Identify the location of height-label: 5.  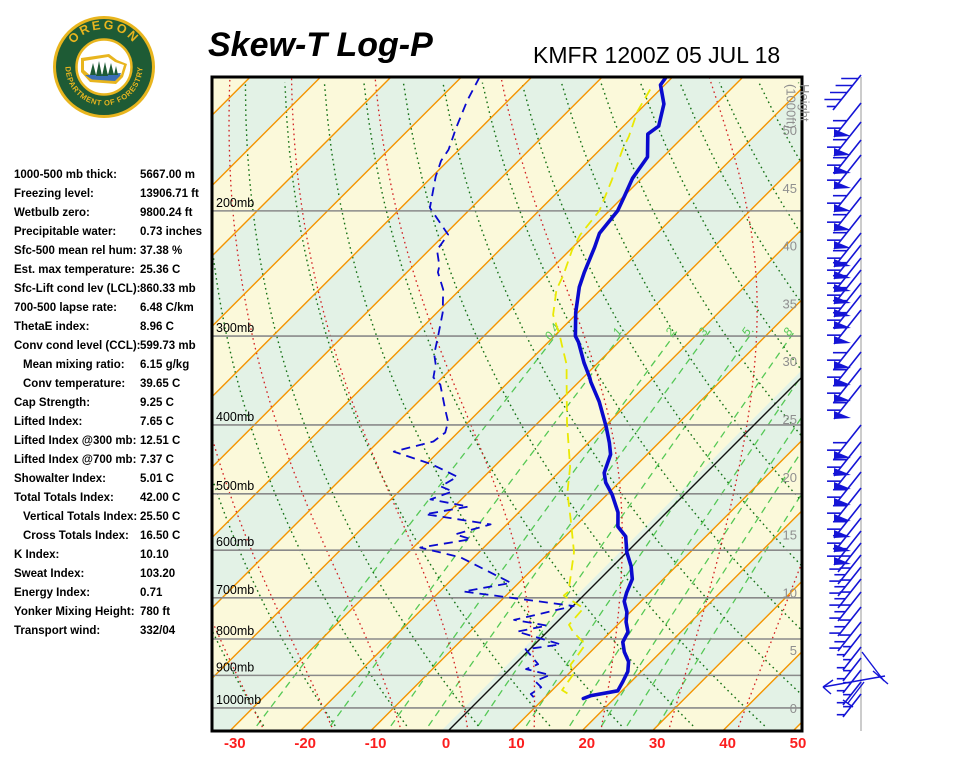
(793, 650).